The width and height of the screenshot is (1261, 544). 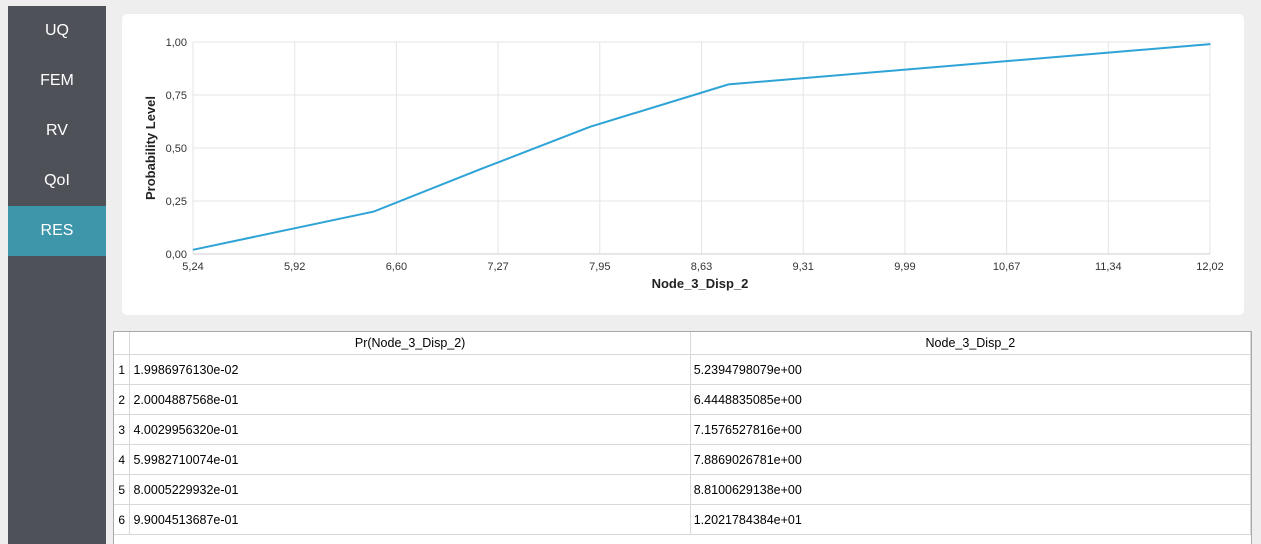 I want to click on row-number: 5, so click(x=122, y=489).